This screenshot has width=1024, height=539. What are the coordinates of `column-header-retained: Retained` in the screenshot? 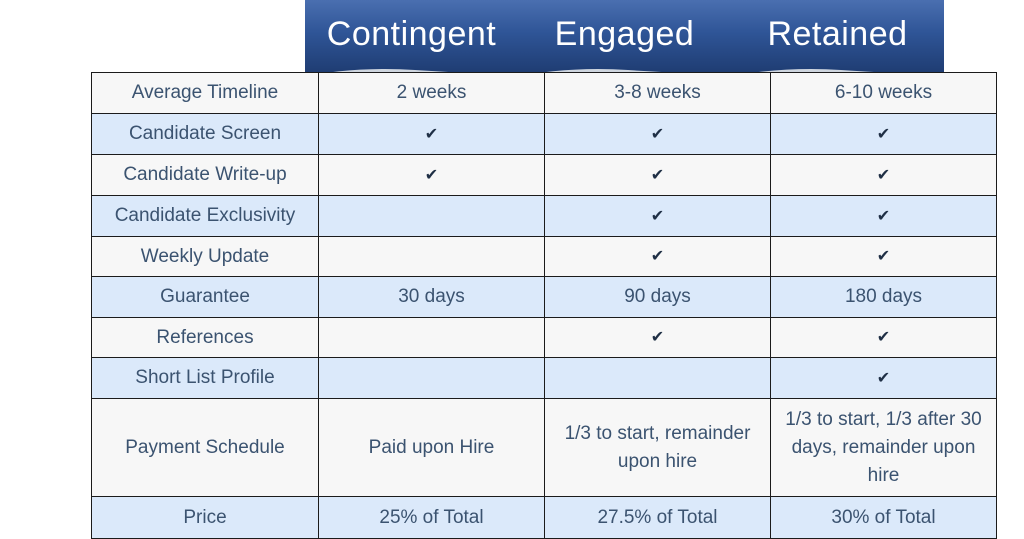 It's located at (841, 41).